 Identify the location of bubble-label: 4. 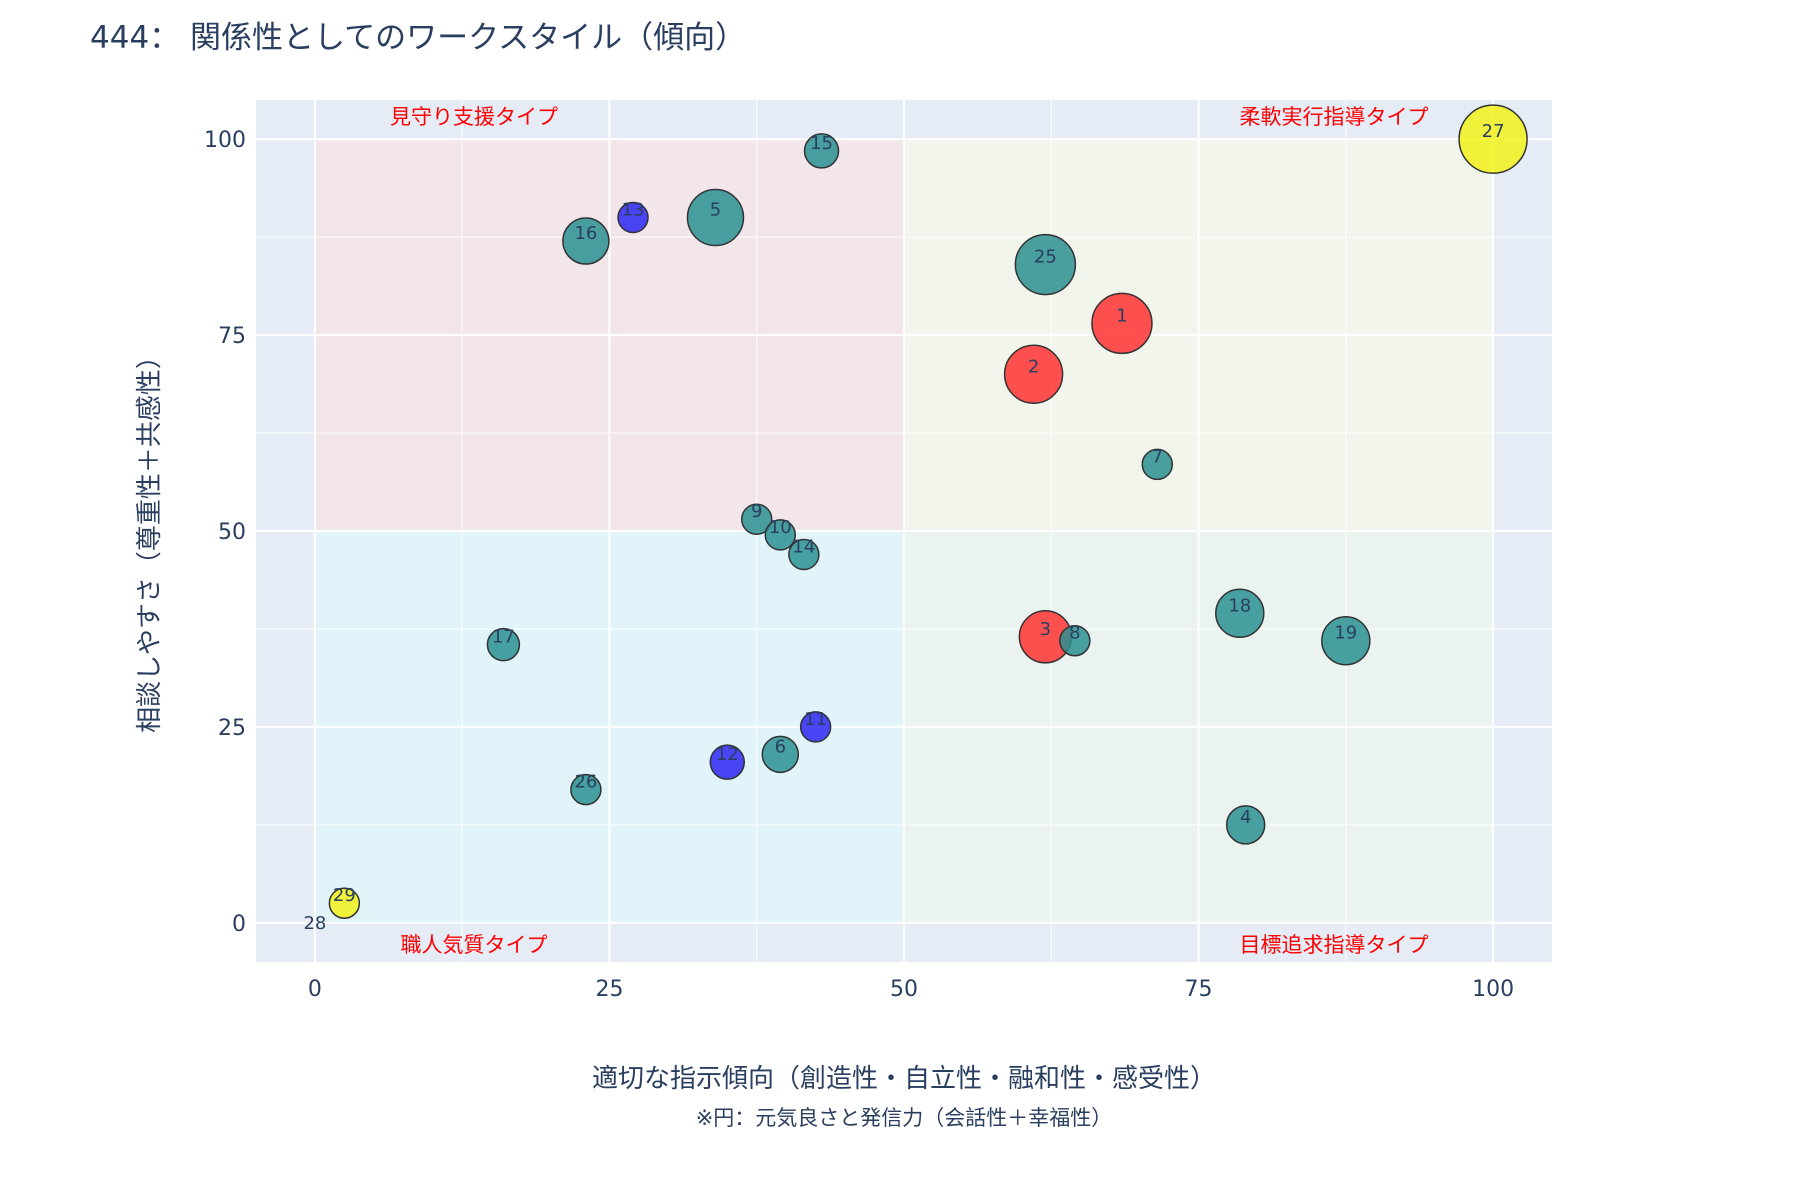
(1245, 817).